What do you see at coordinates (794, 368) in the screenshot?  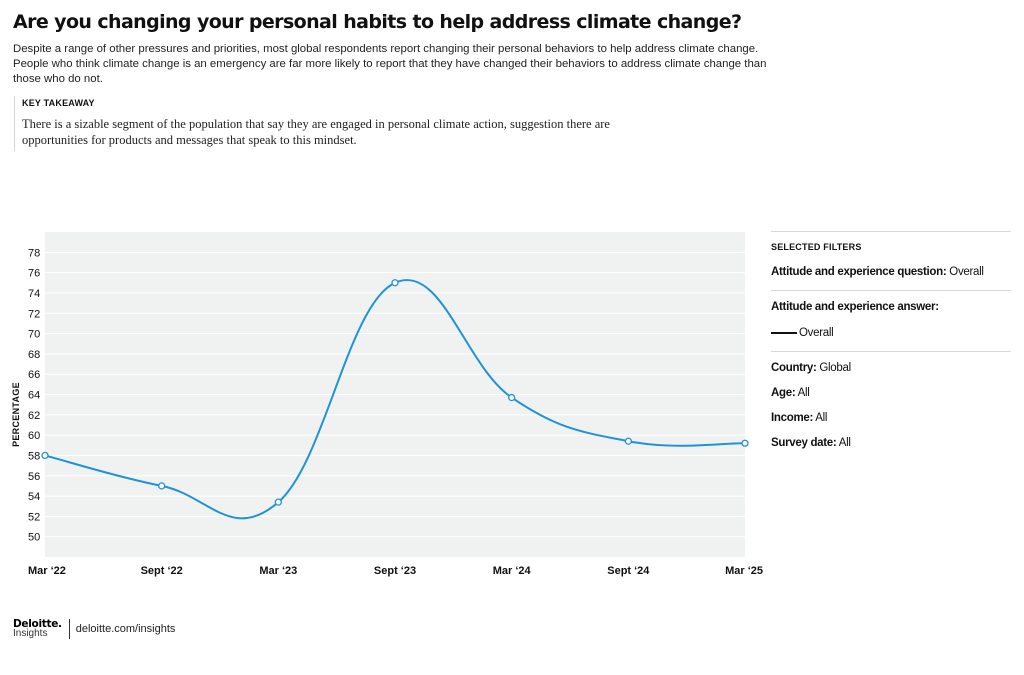 I see `filter-country-label: Country:` at bounding box center [794, 368].